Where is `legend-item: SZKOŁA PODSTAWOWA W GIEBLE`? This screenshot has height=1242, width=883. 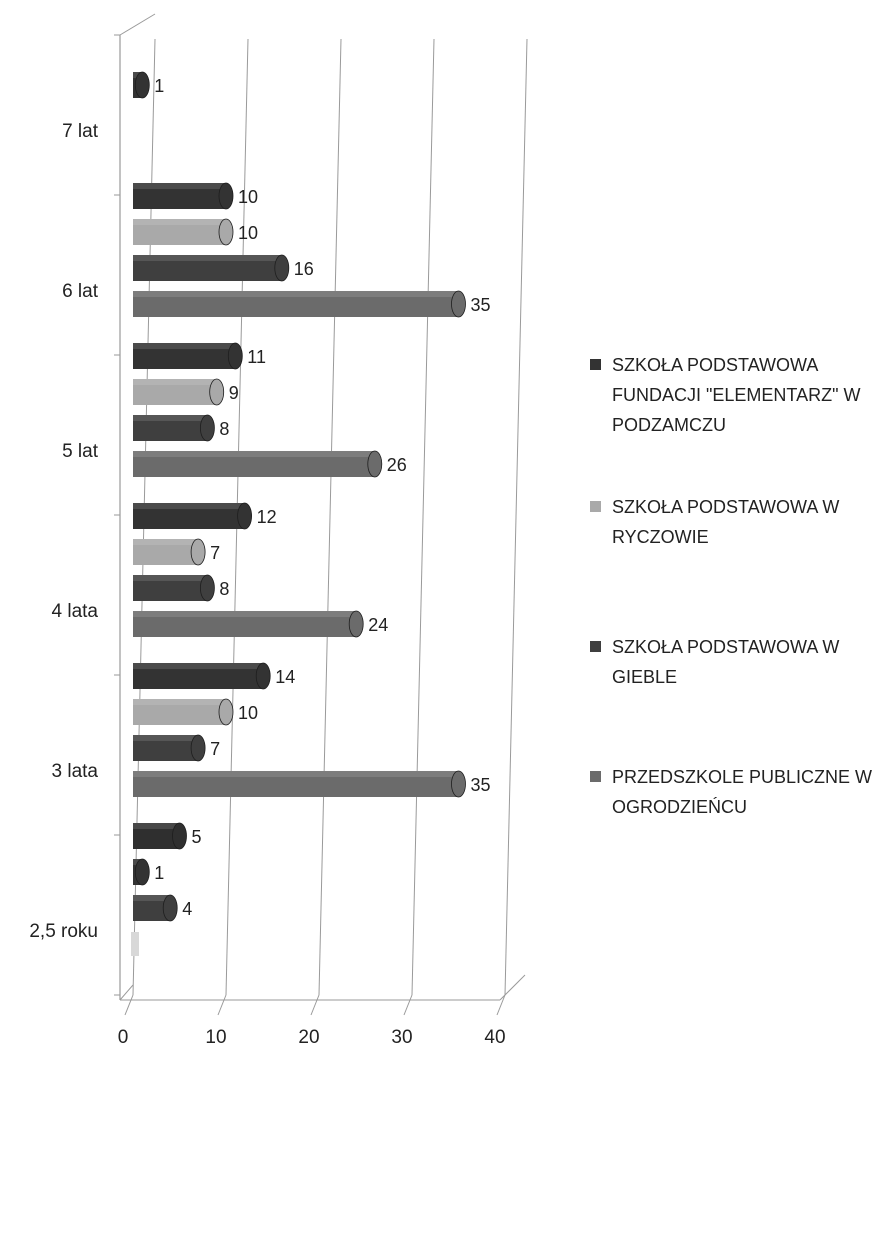
legend-item: SZKOŁA PODSTAWOWA W GIEBLE is located at coordinates (735, 662).